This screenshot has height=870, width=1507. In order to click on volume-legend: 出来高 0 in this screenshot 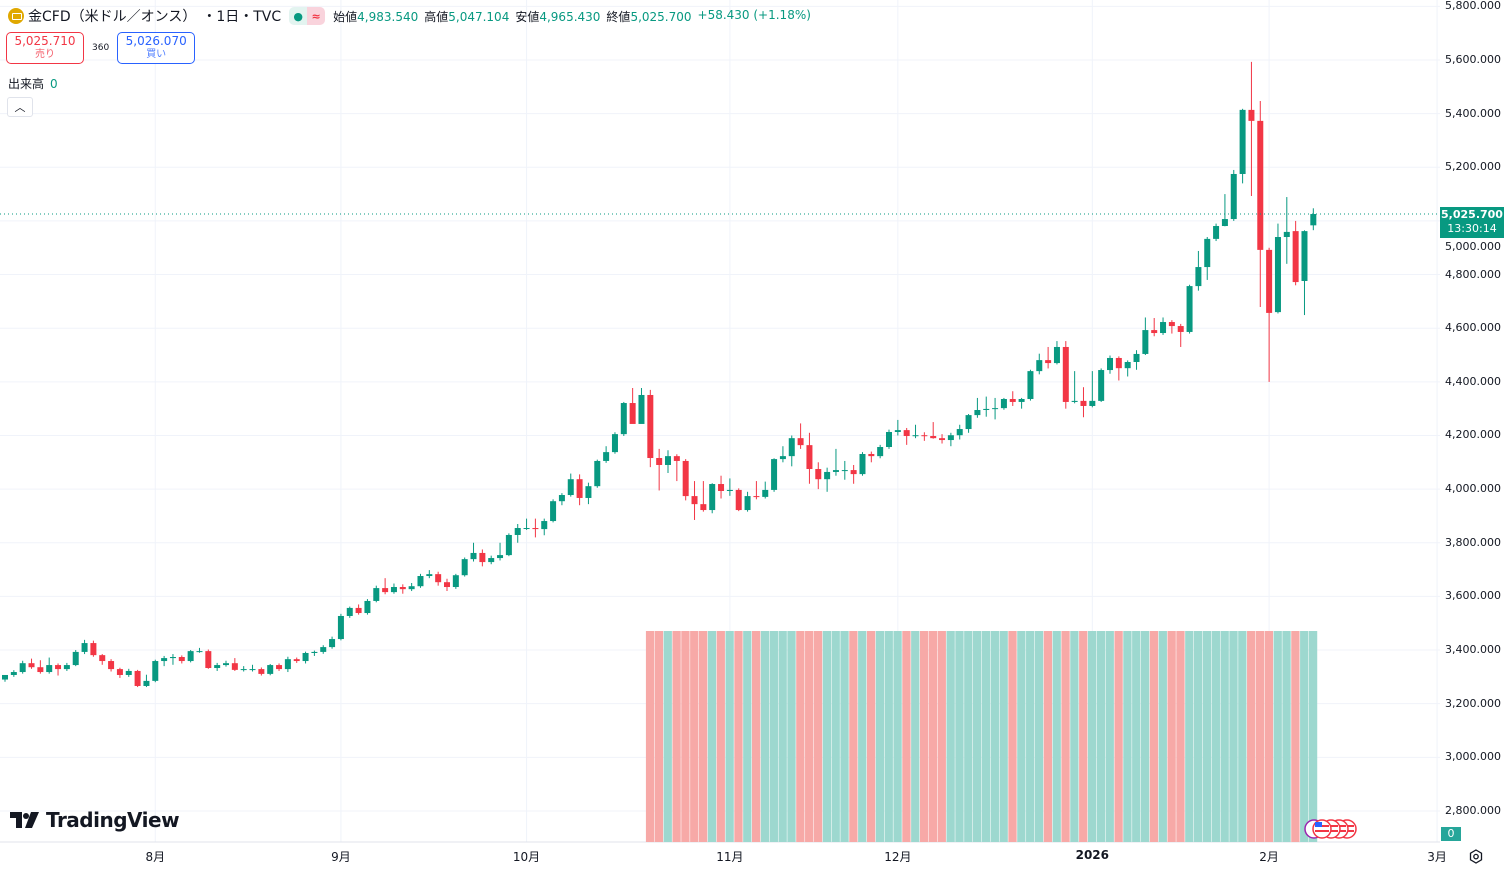, I will do `click(33, 83)`.